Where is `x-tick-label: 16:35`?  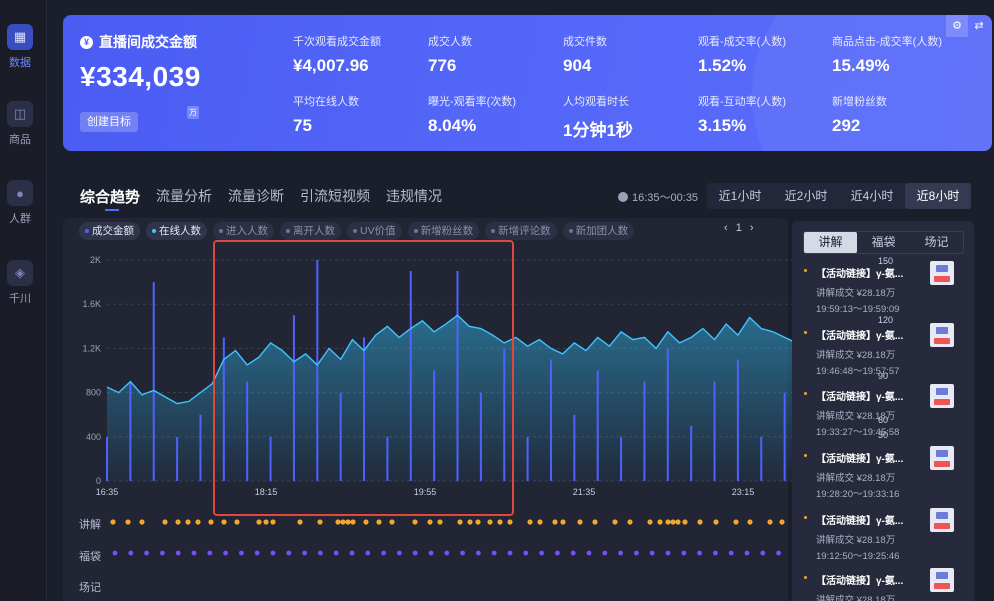 x-tick-label: 16:35 is located at coordinates (107, 492).